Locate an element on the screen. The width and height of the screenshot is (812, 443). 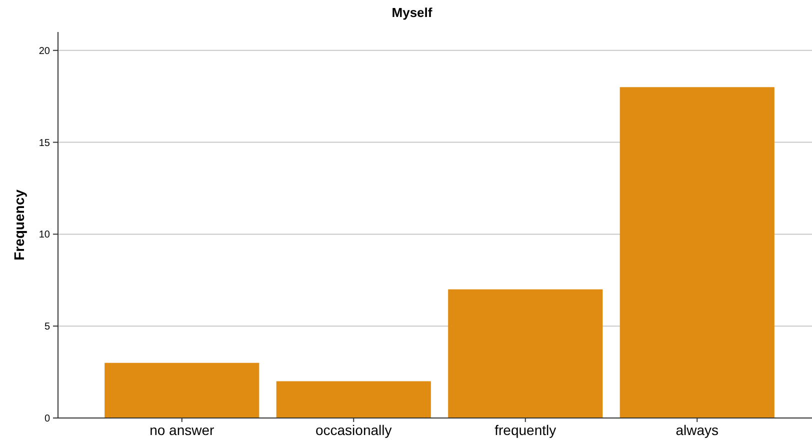
y-axis-title: Frequency is located at coordinates (19, 224).